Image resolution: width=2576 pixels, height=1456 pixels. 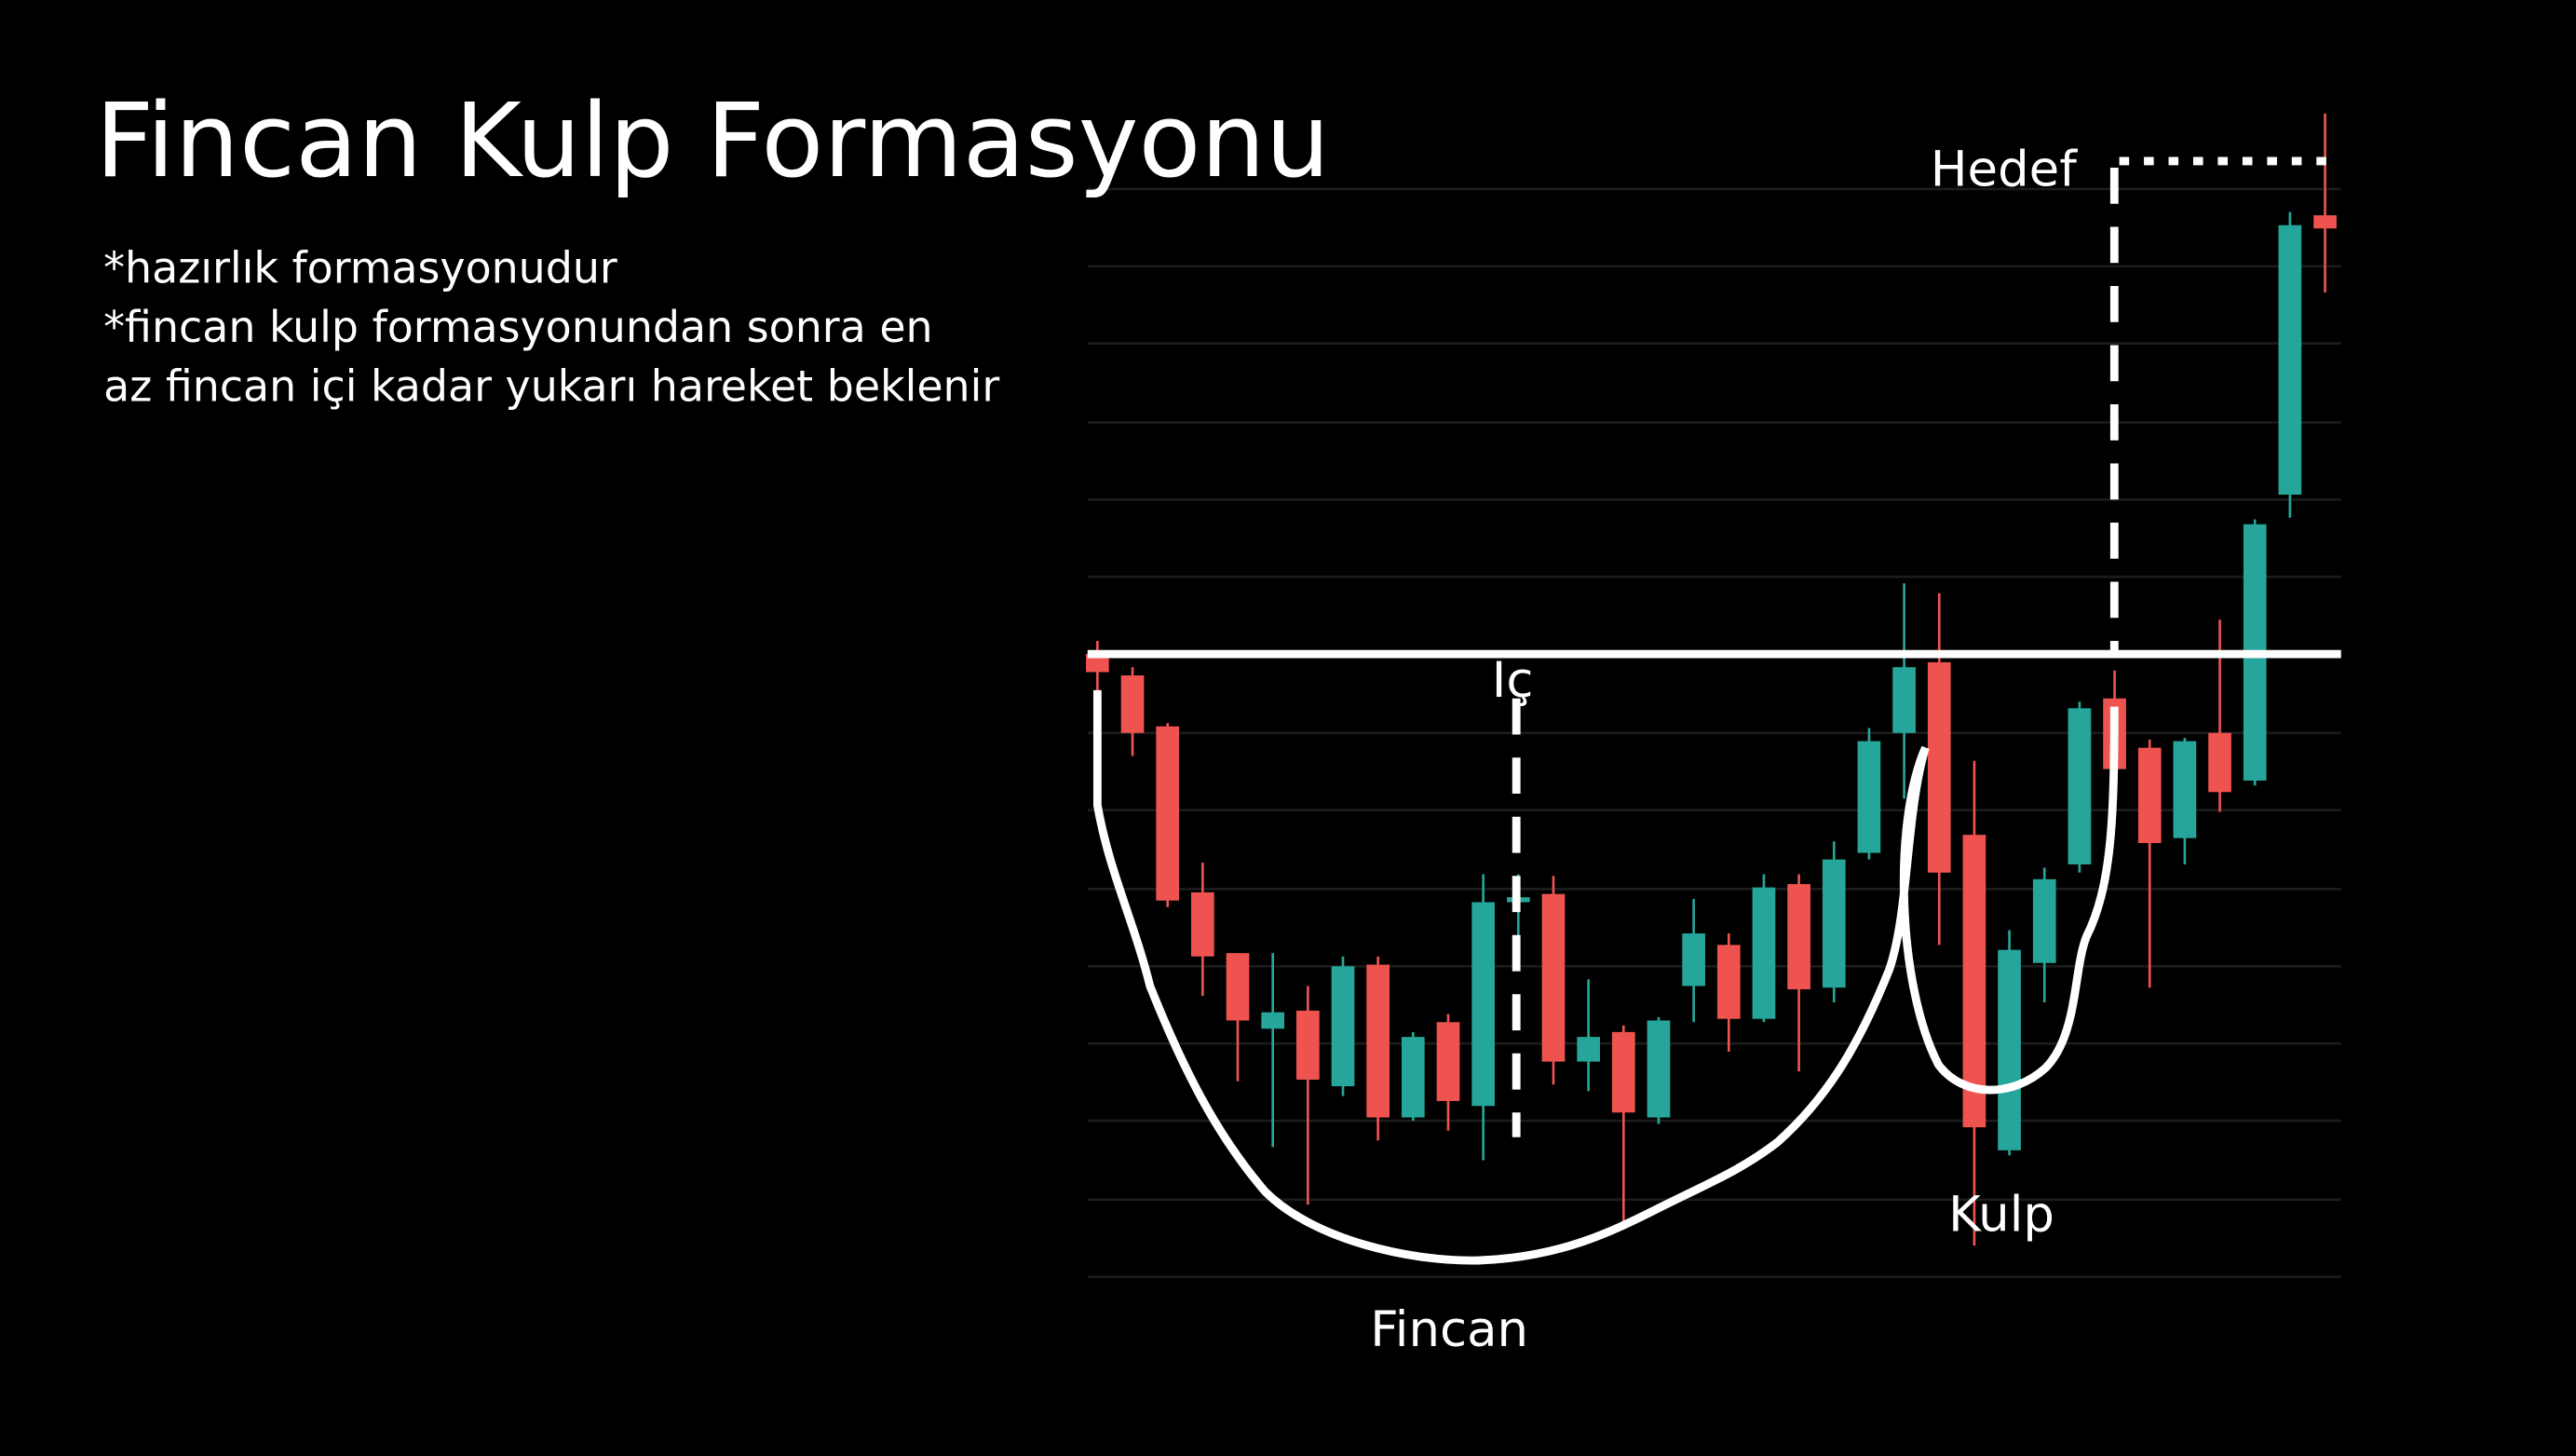 I want to click on note: *hazırlık formasyonudur, so click(x=360, y=267).